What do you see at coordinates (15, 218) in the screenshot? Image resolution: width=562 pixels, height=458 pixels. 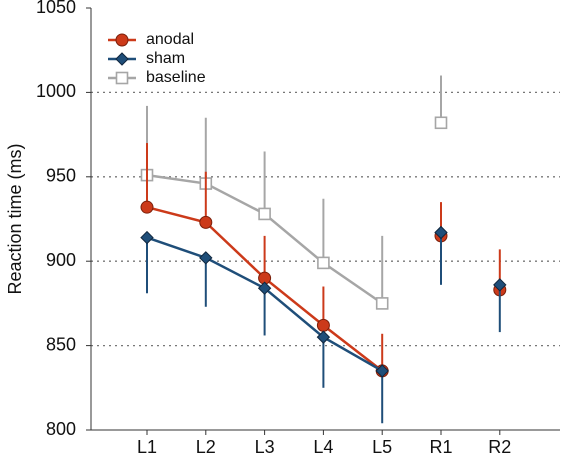 I see `y-axis-label: Reaction time (ms)` at bounding box center [15, 218].